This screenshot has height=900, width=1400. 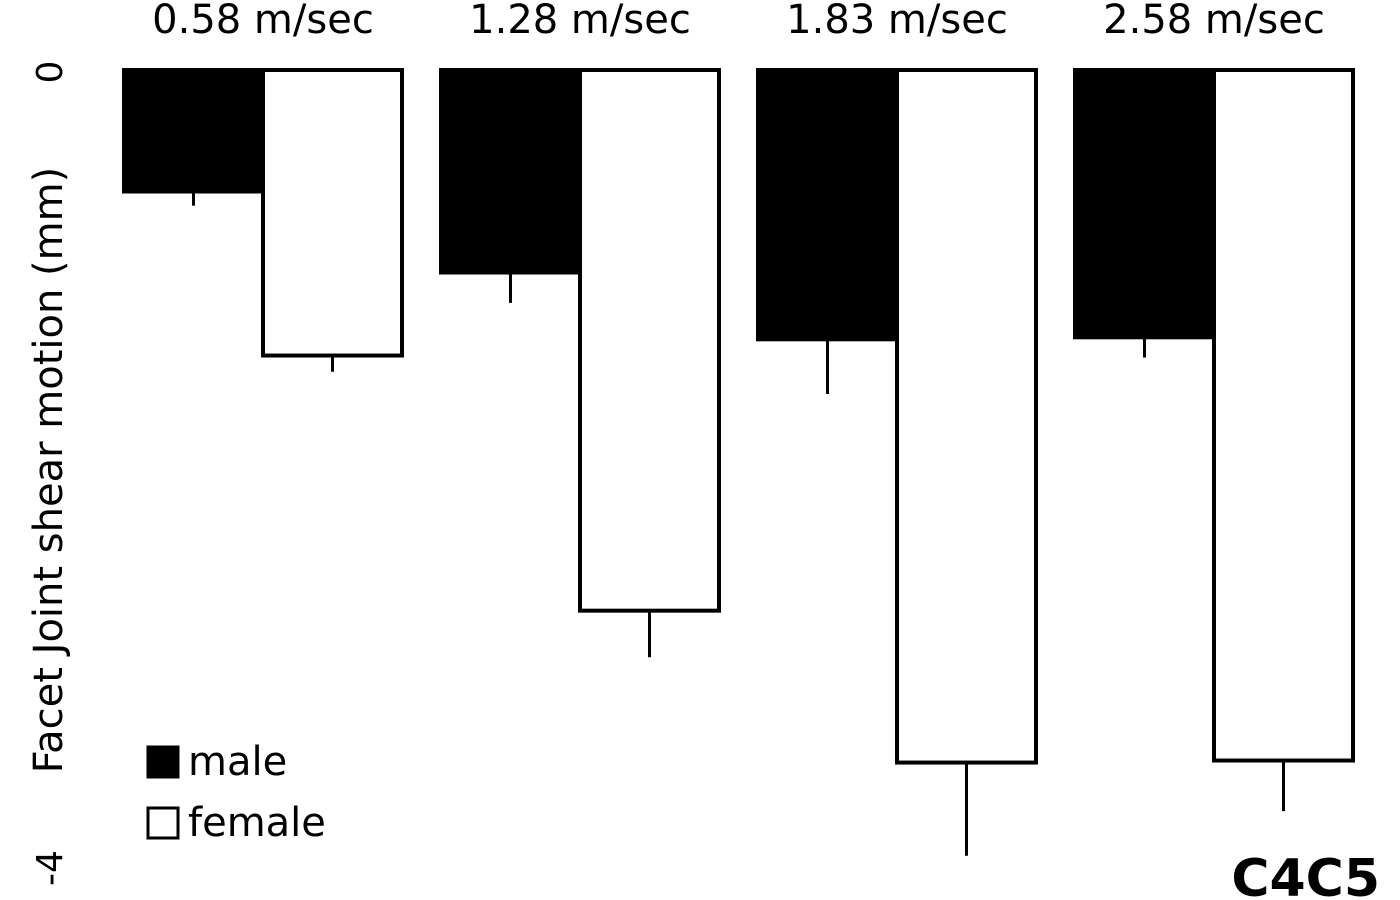 What do you see at coordinates (1283, 415) in the screenshot?
I see `bar-female-2-58-m-sec` at bounding box center [1283, 415].